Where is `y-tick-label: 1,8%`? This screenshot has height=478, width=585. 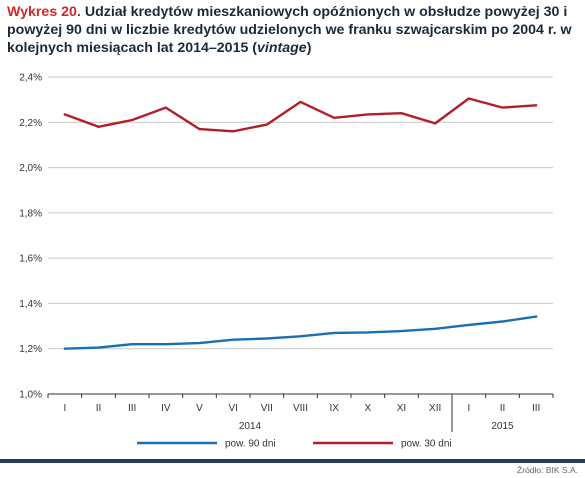 y-tick-label: 1,8% is located at coordinates (30, 213).